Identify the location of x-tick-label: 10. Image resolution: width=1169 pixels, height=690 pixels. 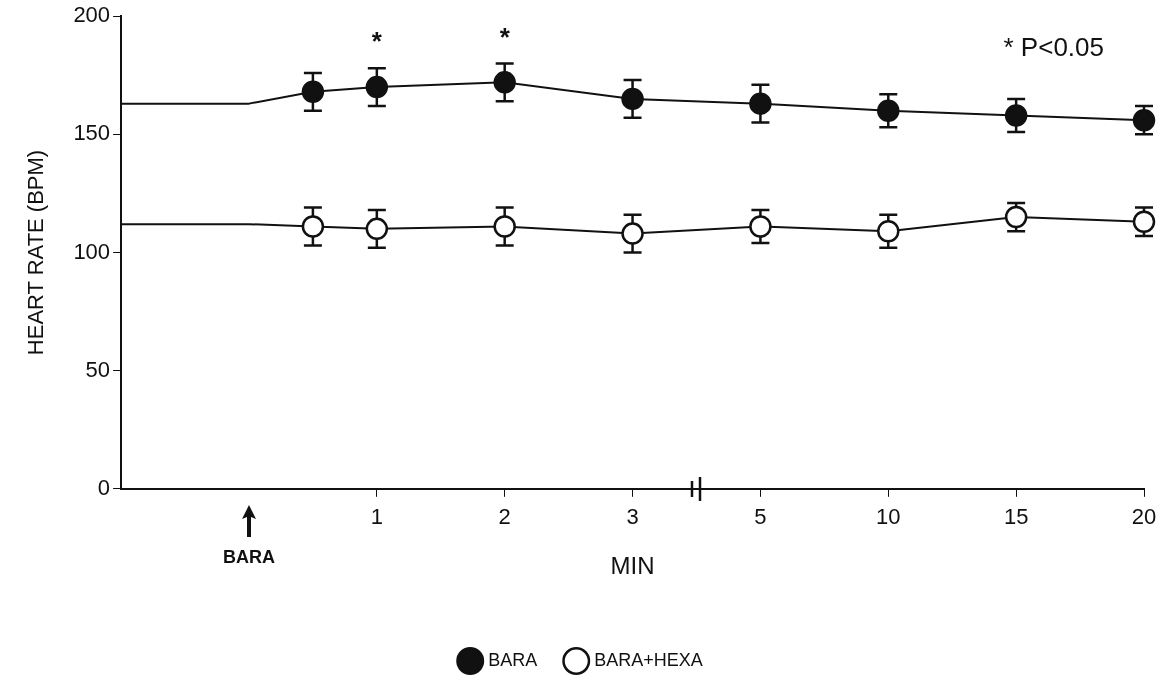
(888, 517).